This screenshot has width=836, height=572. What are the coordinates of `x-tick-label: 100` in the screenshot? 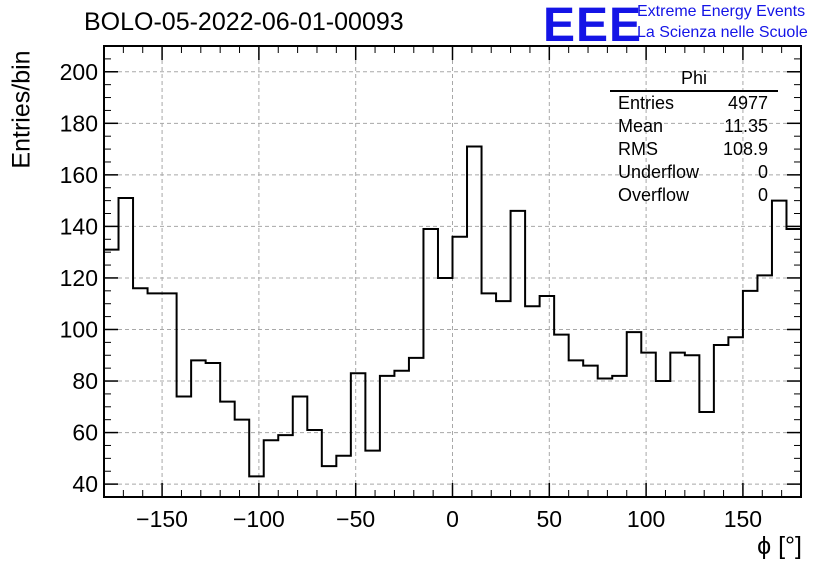 It's located at (646, 519).